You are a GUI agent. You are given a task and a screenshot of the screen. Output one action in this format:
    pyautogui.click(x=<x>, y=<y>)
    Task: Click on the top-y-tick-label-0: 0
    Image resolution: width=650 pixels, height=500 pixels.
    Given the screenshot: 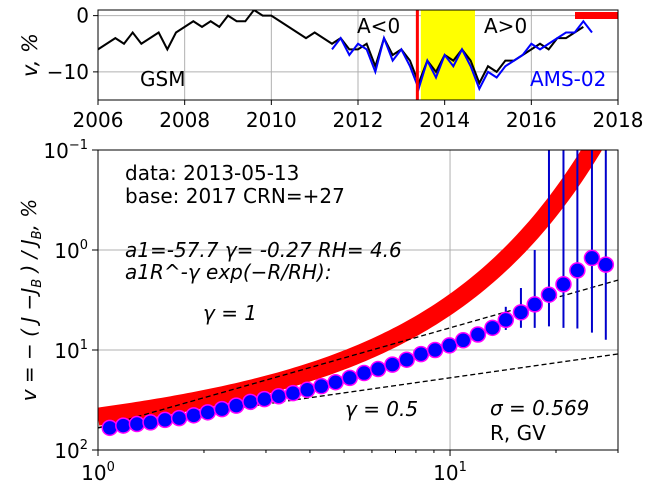 What is the action you would take?
    pyautogui.click(x=82, y=16)
    